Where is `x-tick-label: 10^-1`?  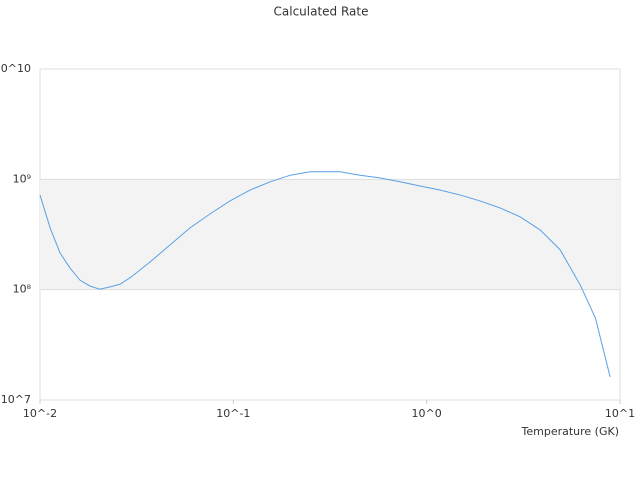 x-tick-label: 10^-1 is located at coordinates (233, 413).